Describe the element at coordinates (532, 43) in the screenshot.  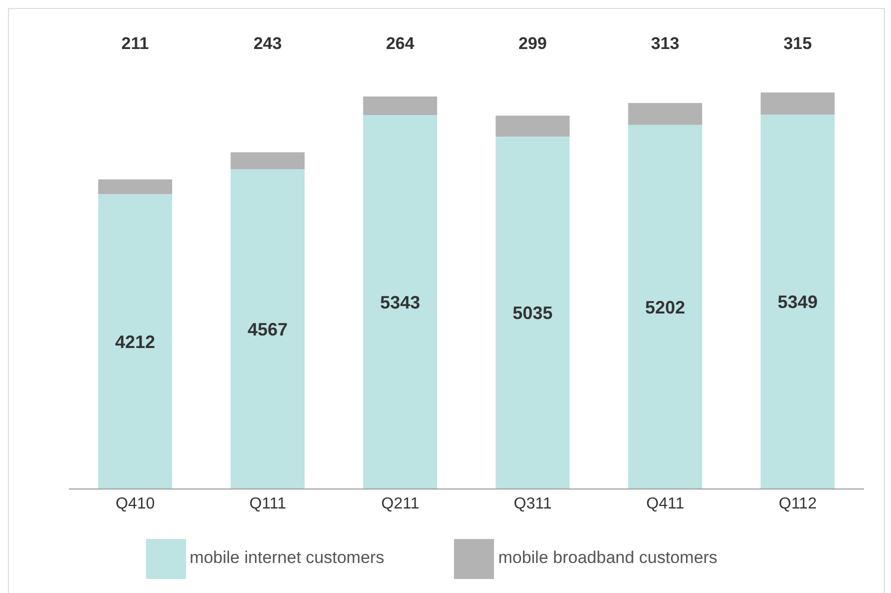
I see `data-label: 299` at that location.